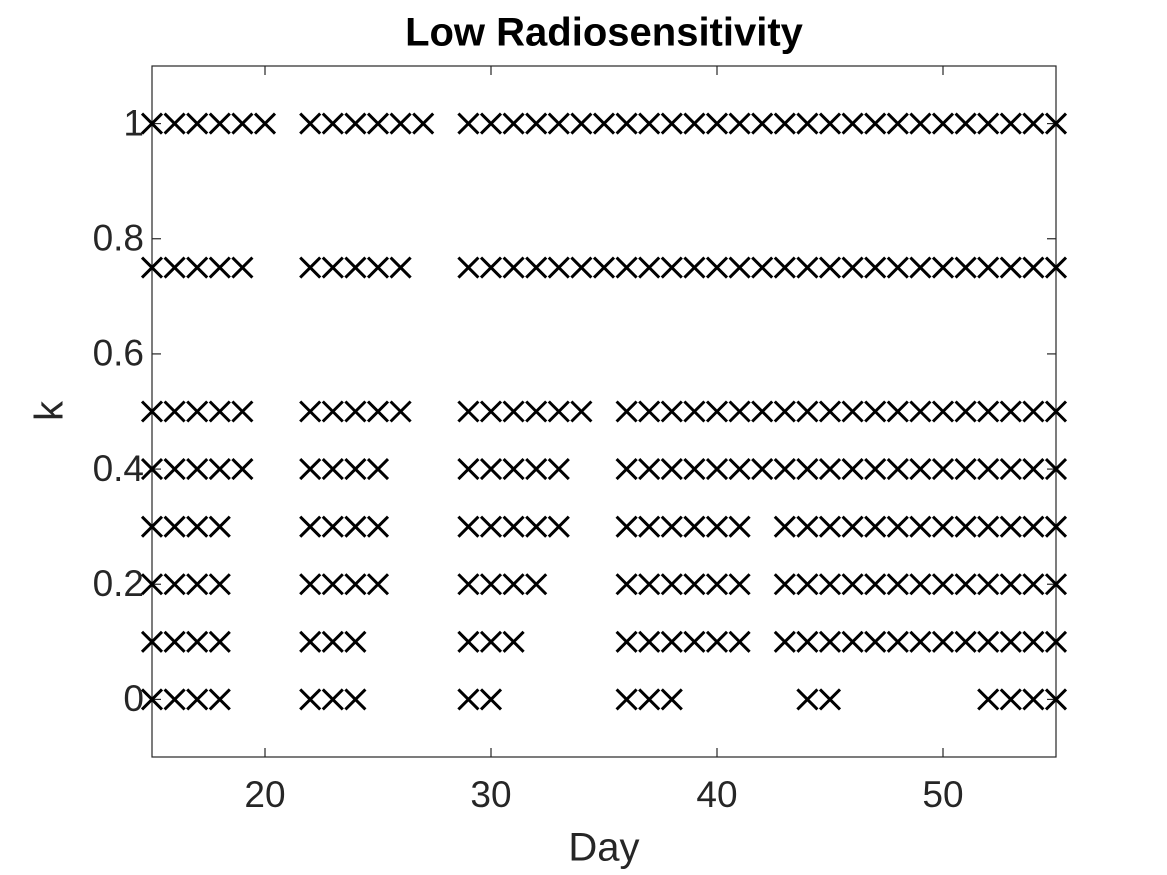 This screenshot has width=1167, height=875. Describe the element at coordinates (942, 794) in the screenshot. I see `x-tick-label: 50` at that location.